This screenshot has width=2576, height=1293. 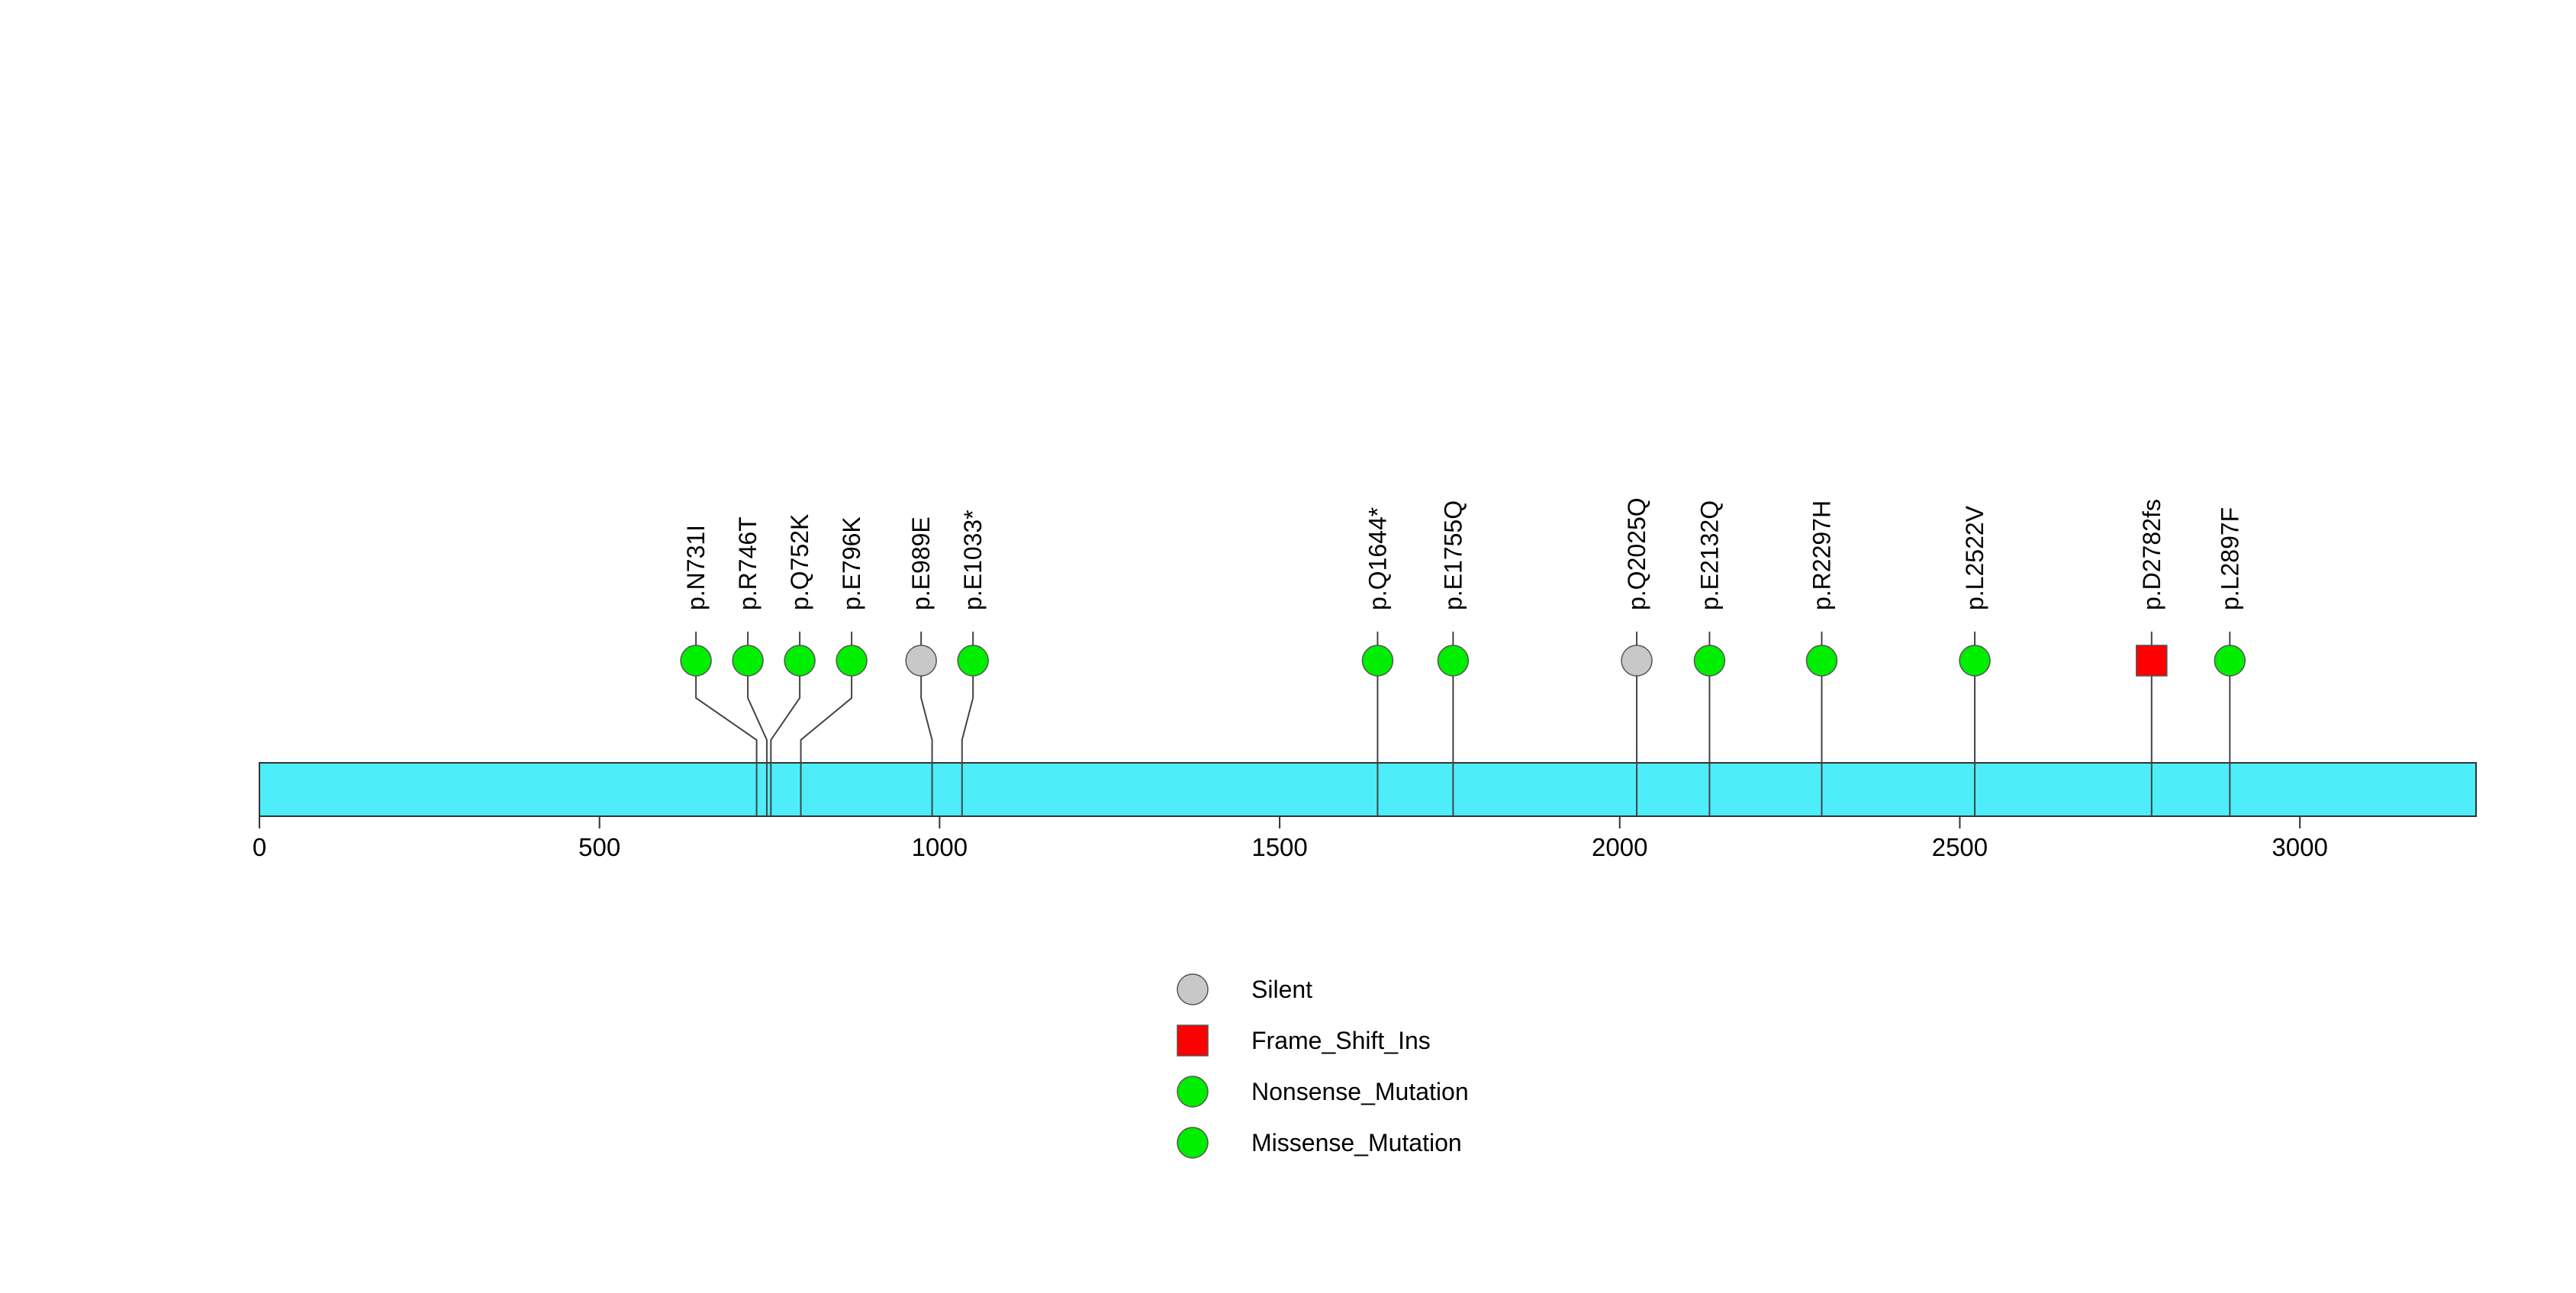 I want to click on mutation-label: p.R2297H, so click(x=1821, y=555).